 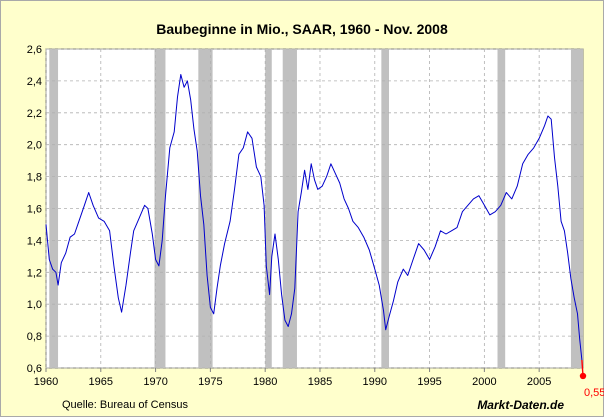 I want to click on y-tick-label: 0,6, so click(x=34, y=369).